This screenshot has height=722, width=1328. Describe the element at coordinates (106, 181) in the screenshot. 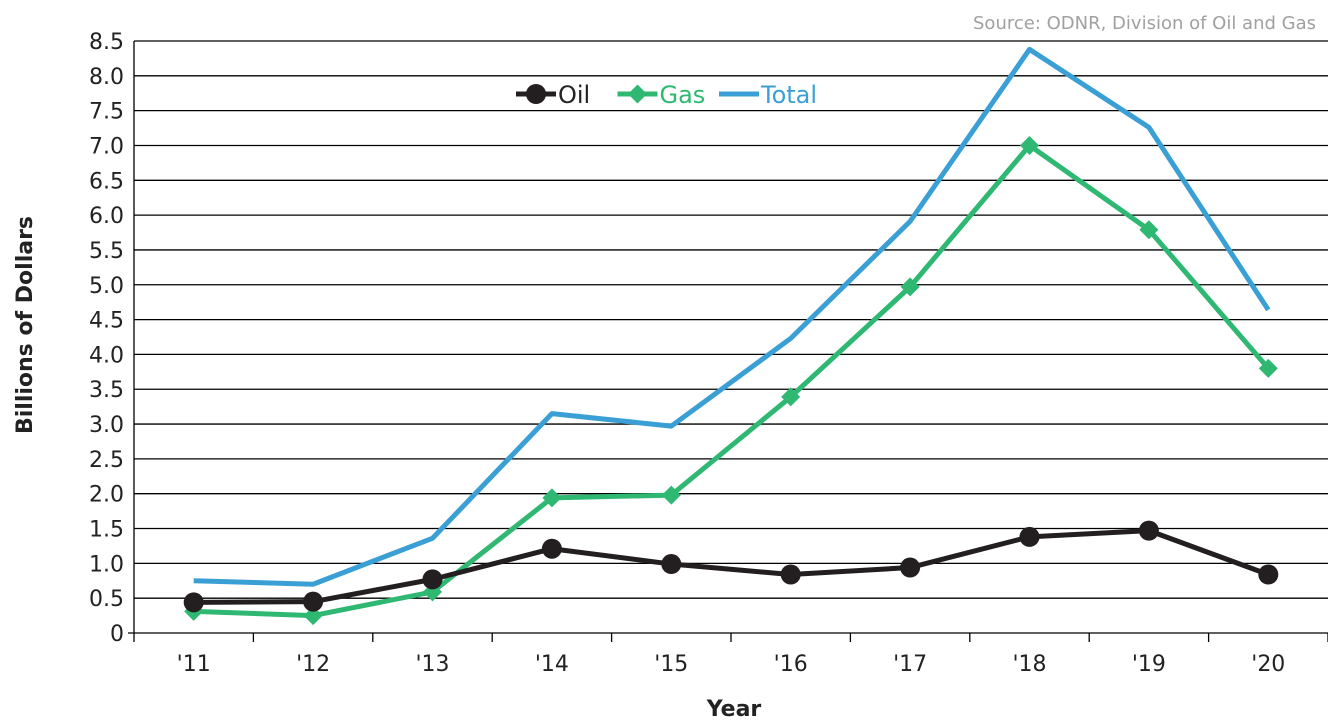

I see `y-tick-label: 6.5` at that location.